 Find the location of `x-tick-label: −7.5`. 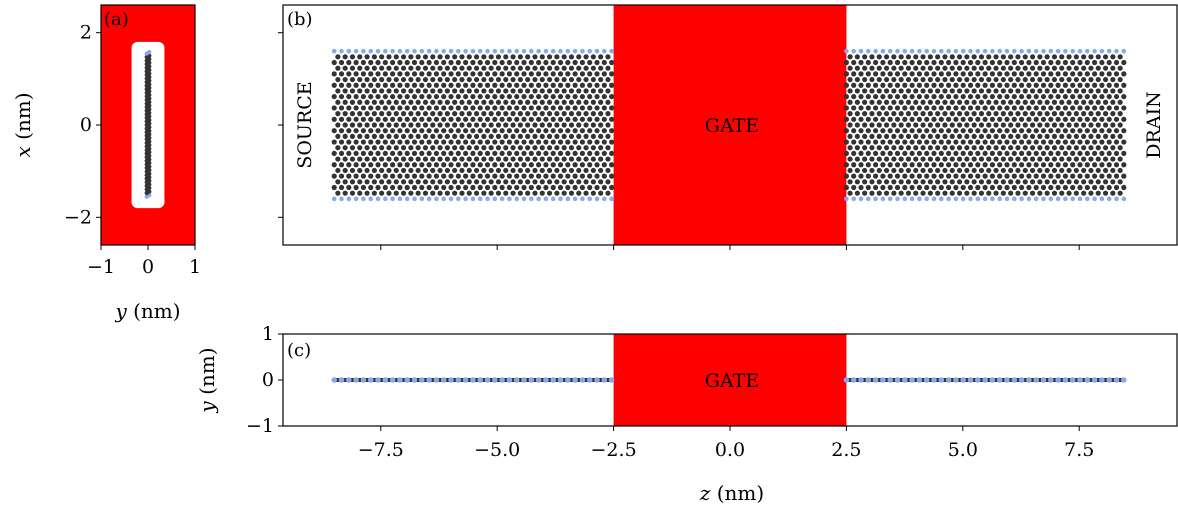

x-tick-label: −7.5 is located at coordinates (381, 450).